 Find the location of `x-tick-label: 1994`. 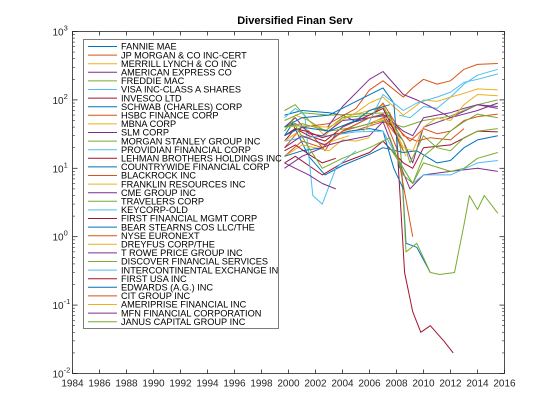

x-tick-label: 1994 is located at coordinates (207, 384).